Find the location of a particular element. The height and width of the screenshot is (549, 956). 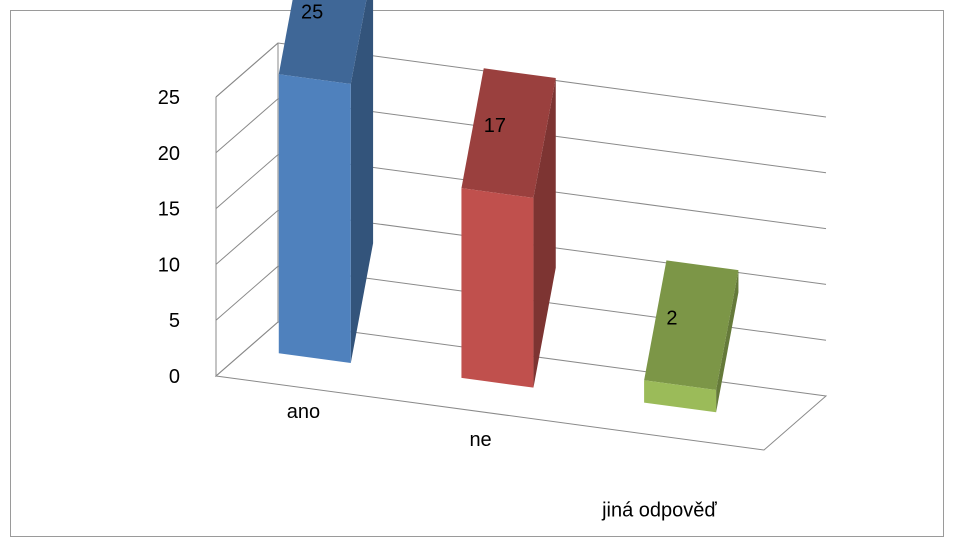

y-tick-label: 0 is located at coordinates (174, 377).